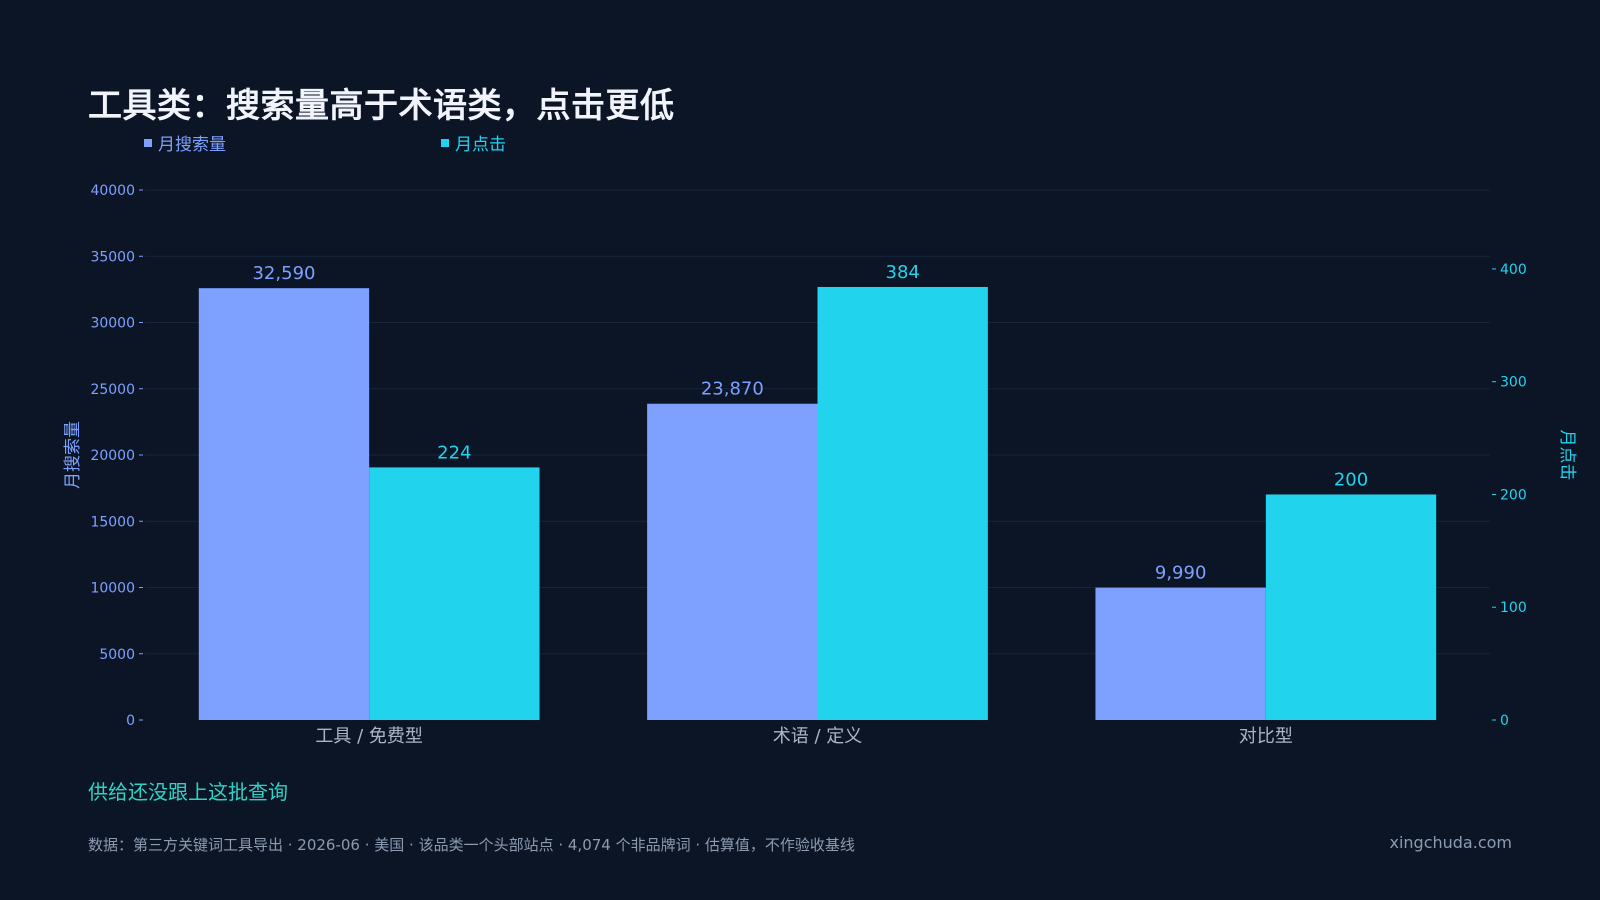  What do you see at coordinates (112, 257) in the screenshot?
I see `y-axis-tick-label: 35000` at bounding box center [112, 257].